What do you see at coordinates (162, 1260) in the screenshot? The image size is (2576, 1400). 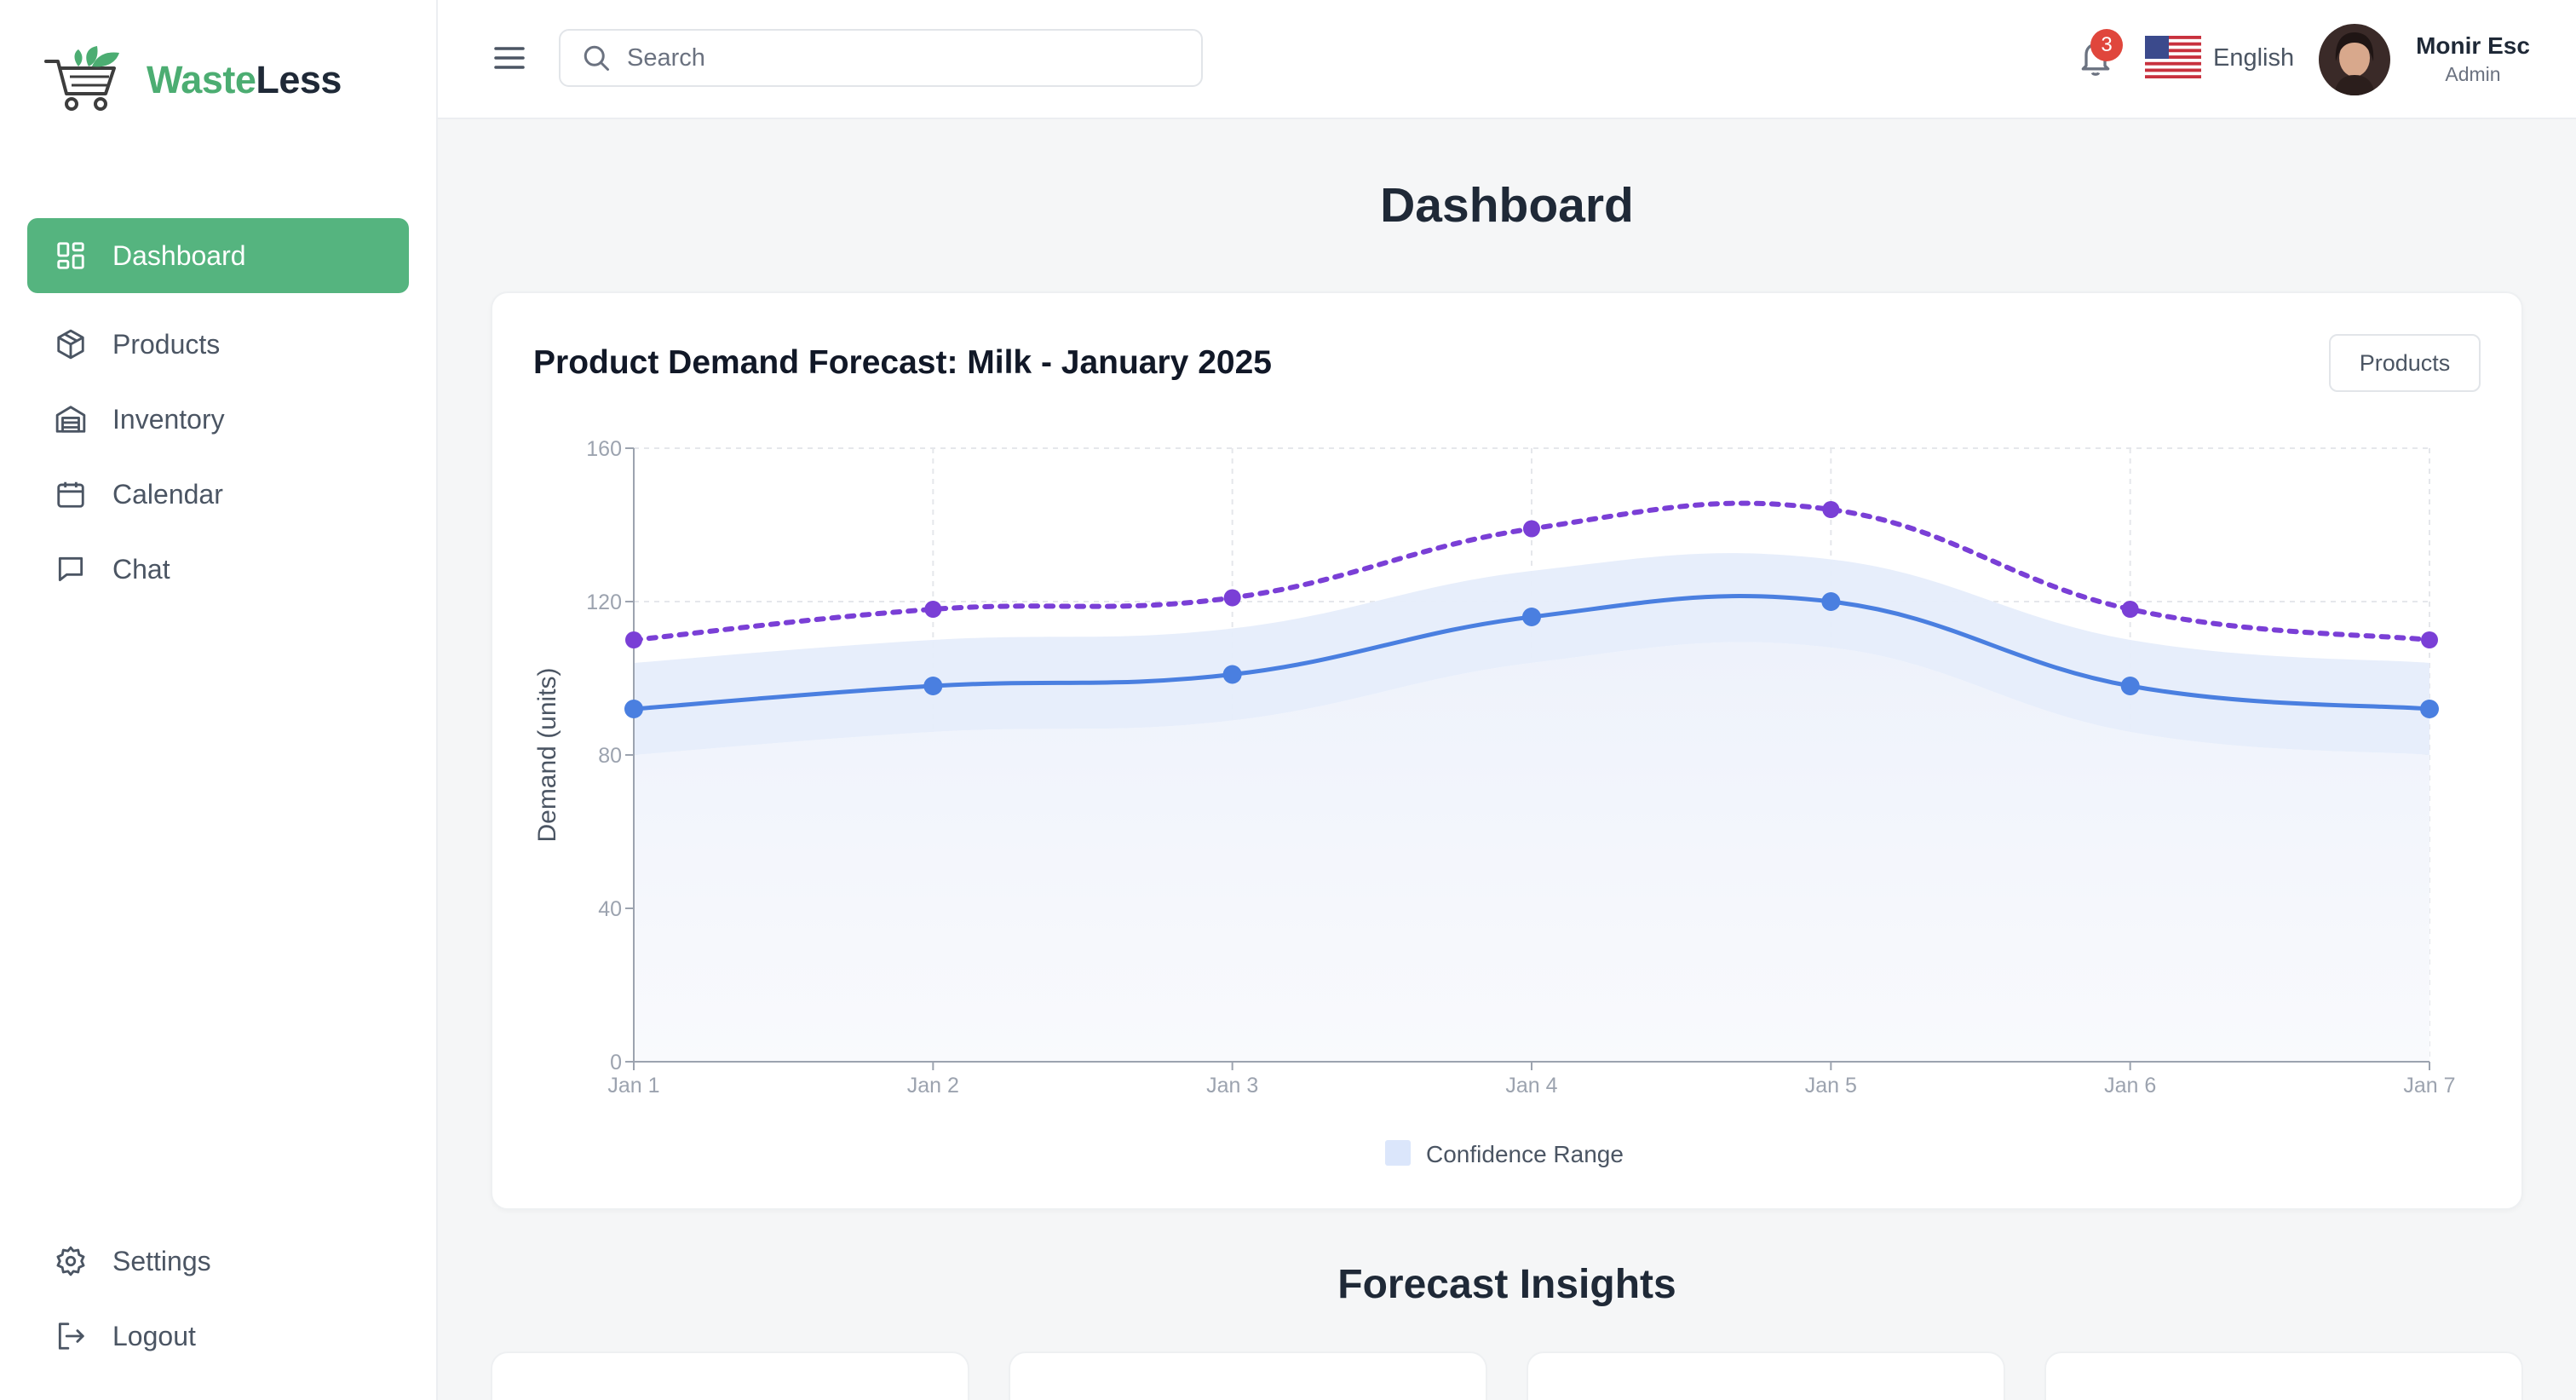 I see `sidebar-item-label: Settings` at bounding box center [162, 1260].